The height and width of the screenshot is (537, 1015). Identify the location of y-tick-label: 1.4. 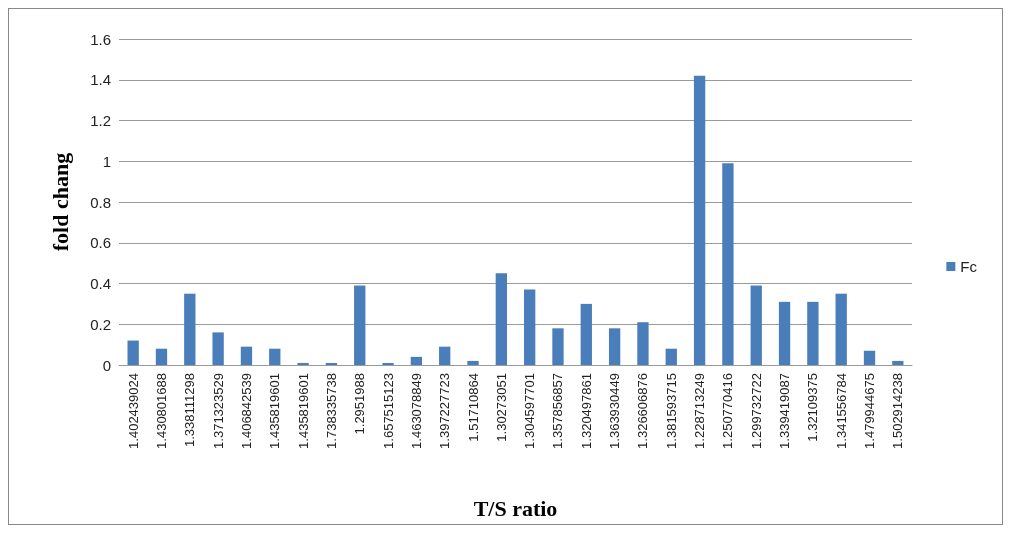
(100, 80).